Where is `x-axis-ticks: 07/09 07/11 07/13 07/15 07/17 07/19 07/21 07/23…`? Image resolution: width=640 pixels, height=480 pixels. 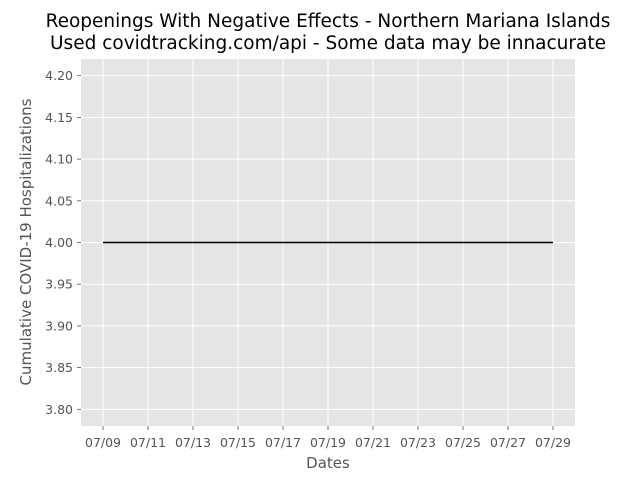 x-axis-ticks: 07/09 07/11 07/13 07/15 07/17 07/19 07/21 07/23… is located at coordinates (328, 438).